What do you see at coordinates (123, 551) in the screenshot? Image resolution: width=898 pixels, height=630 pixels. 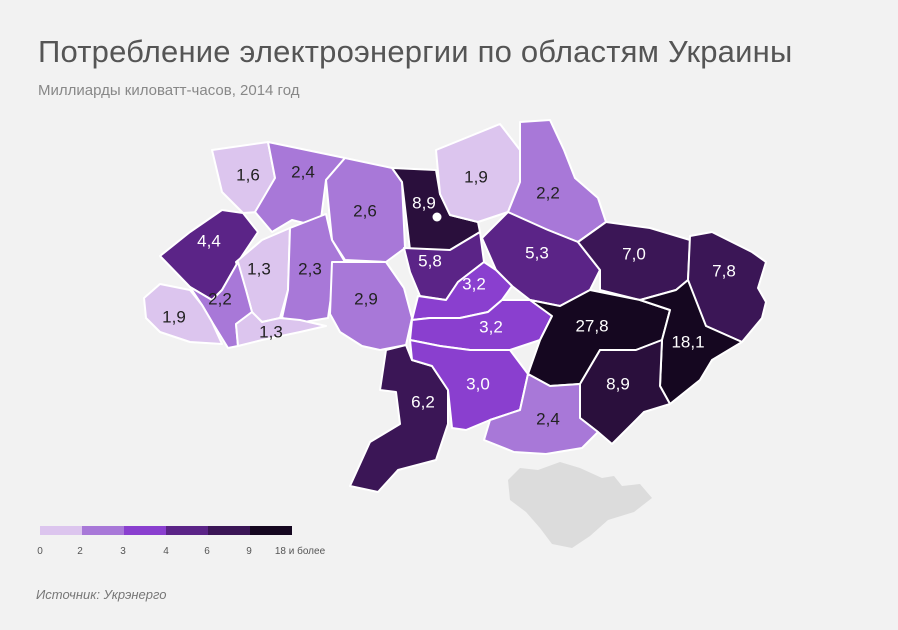 I see `legend-tick-label: 3` at bounding box center [123, 551].